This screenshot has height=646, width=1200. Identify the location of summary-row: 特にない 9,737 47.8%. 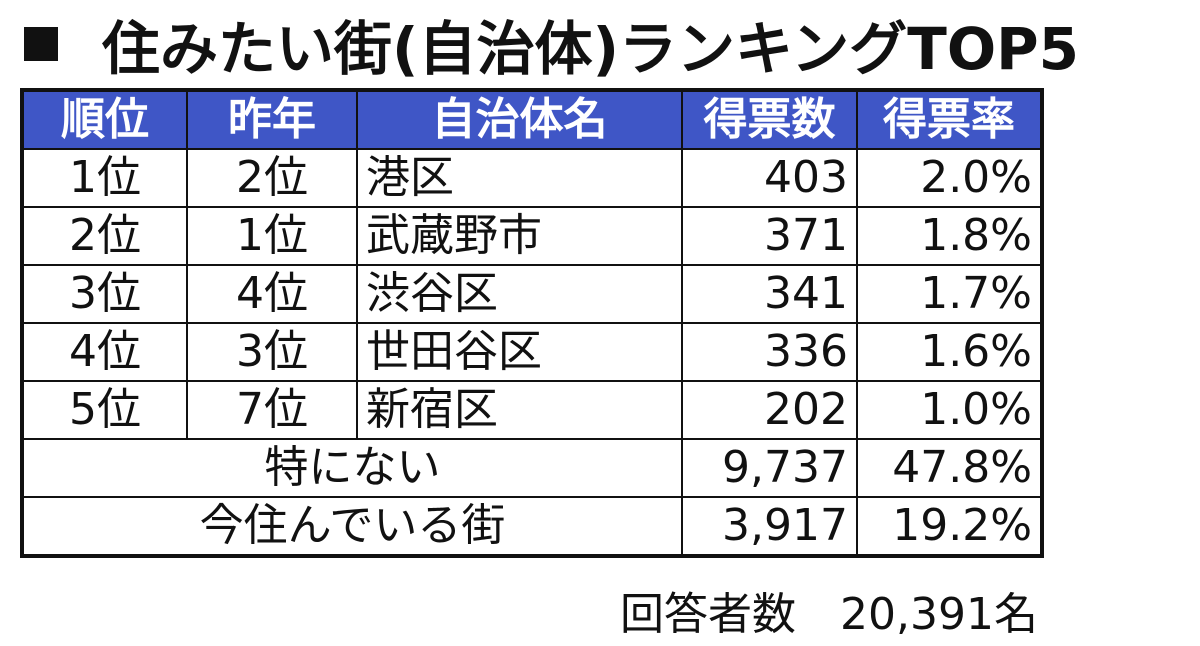
(532, 468).